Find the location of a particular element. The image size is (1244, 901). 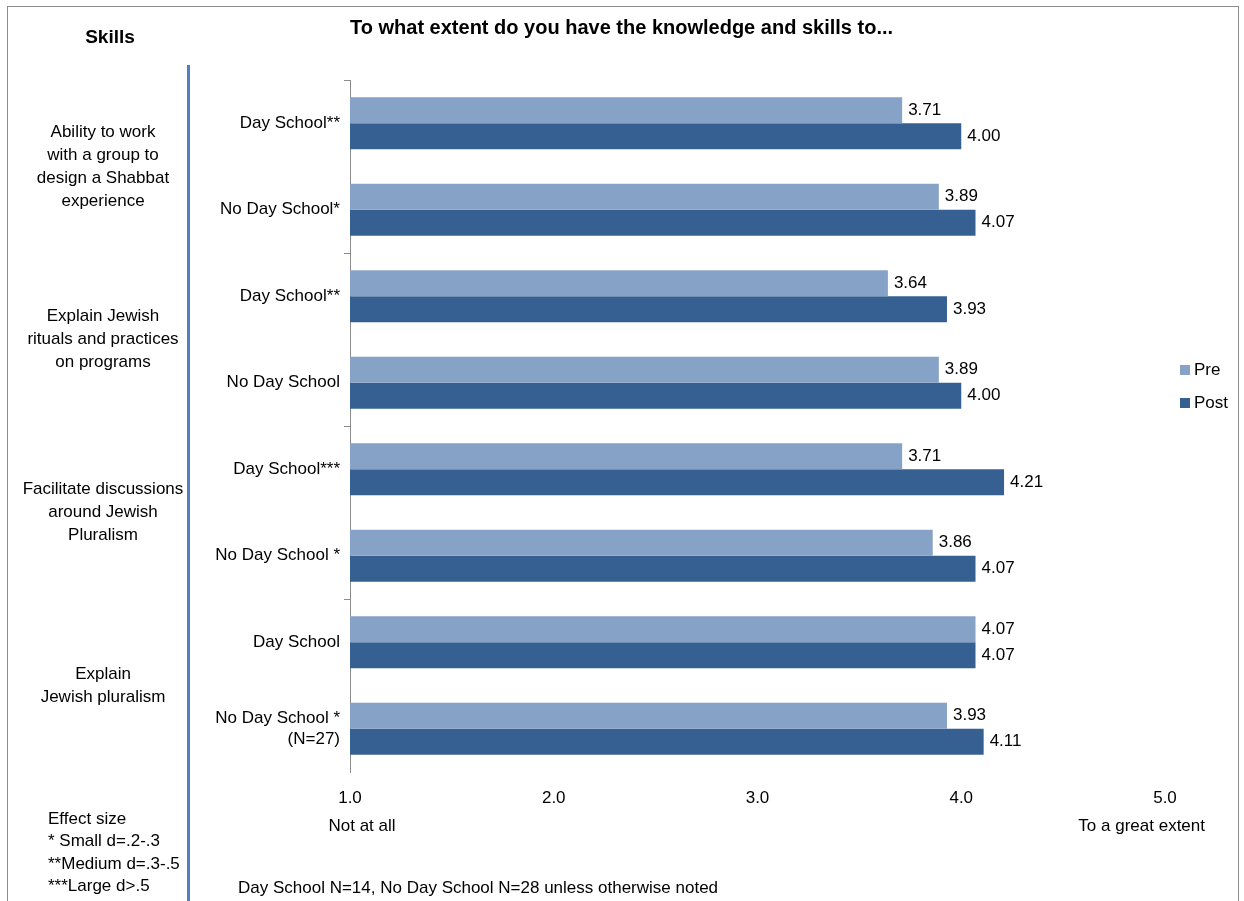

text: Day School N=14, No Day School N=28 unless otherwise noted is located at coordinates (478, 887).